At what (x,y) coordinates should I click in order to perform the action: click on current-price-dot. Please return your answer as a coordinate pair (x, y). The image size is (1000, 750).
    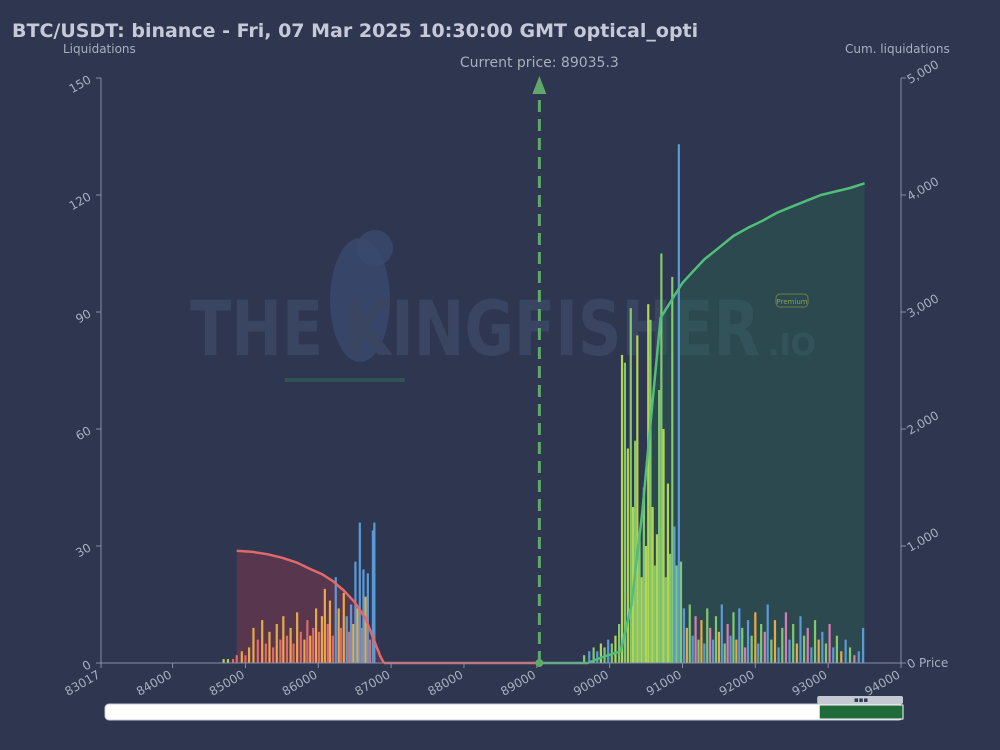
    Looking at the image, I should click on (539, 663).